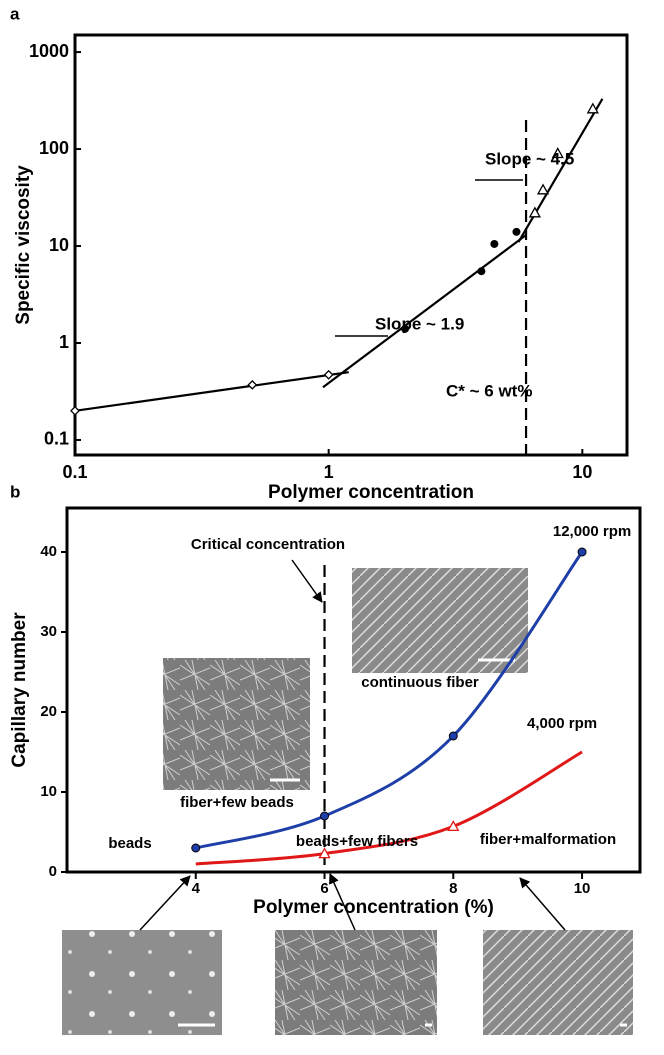  I want to click on series-label: 4,000 rpm, so click(562, 723).